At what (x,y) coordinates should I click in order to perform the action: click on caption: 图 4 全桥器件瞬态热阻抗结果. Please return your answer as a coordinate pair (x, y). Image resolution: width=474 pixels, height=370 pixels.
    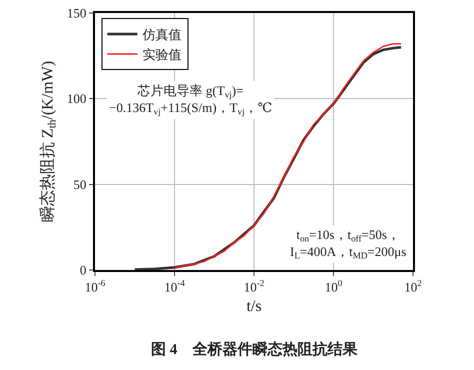
    Looking at the image, I should click on (254, 349).